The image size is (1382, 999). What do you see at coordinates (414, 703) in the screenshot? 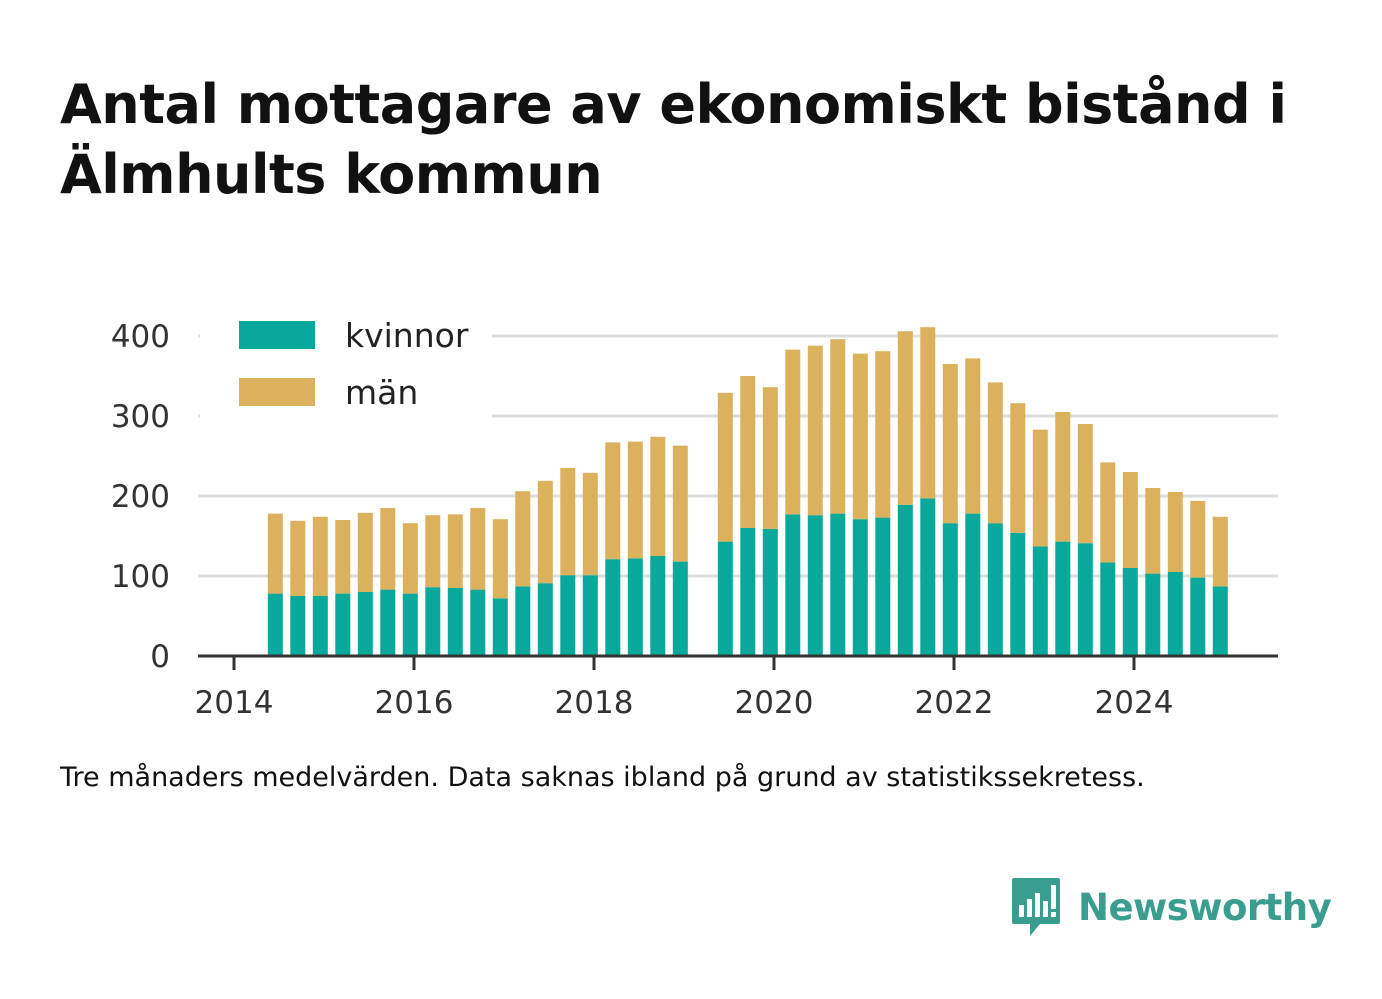
I see `x-tick-label: 2016` at bounding box center [414, 703].